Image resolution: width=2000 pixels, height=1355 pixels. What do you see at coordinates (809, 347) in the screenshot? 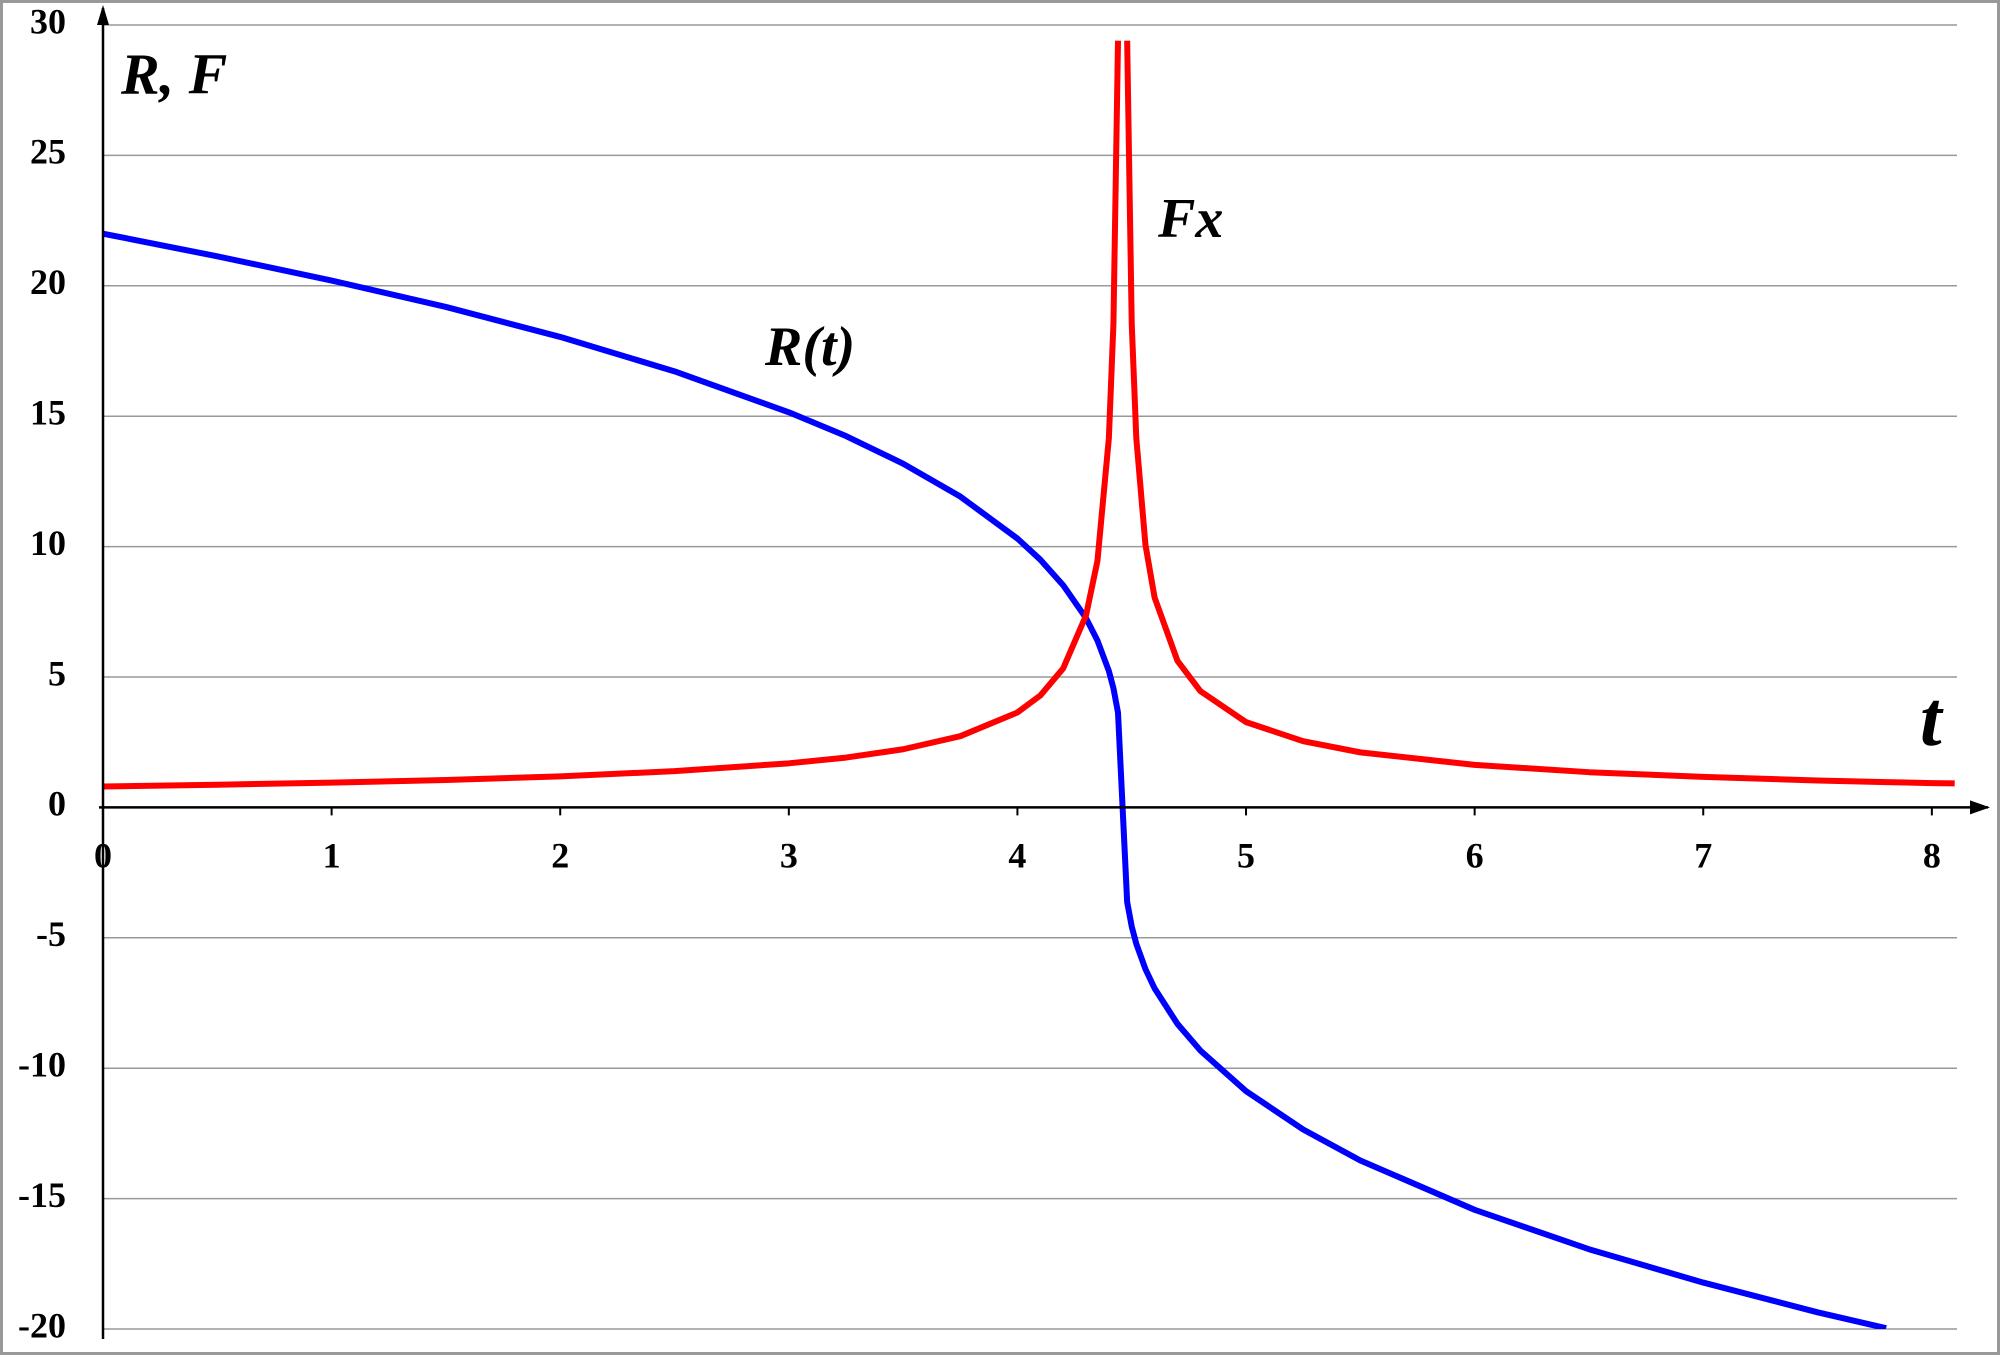
I see `series-label: R(t)` at bounding box center [809, 347].